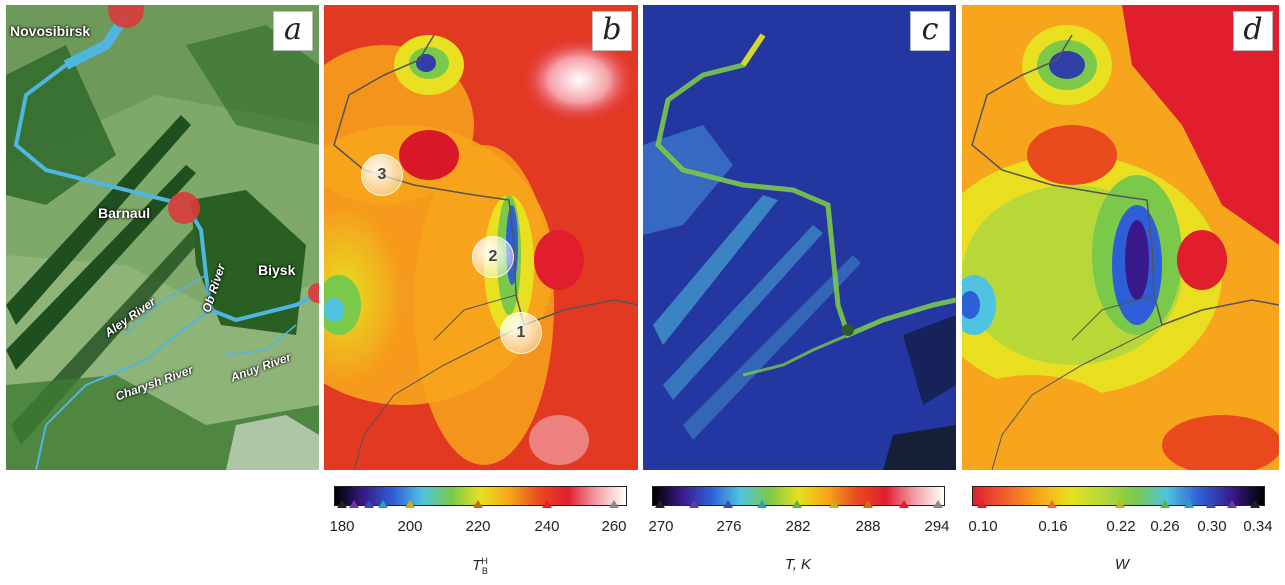 The image size is (1285, 585). What do you see at coordinates (729, 526) in the screenshot?
I see `tick-label: 276` at bounding box center [729, 526].